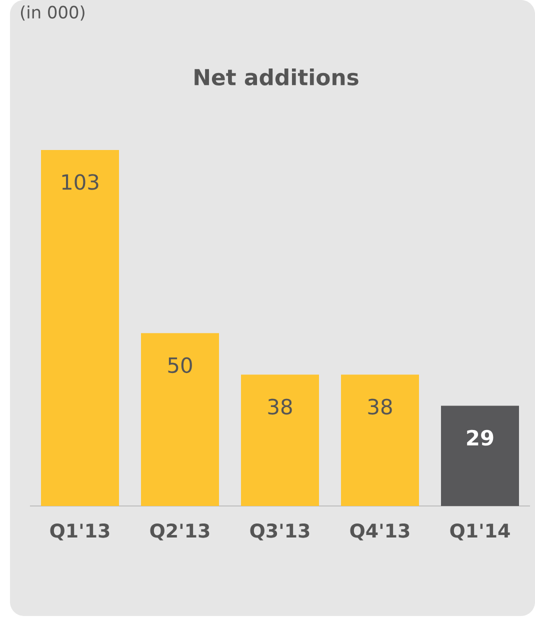  I want to click on chart-title: Net additions, so click(276, 77).